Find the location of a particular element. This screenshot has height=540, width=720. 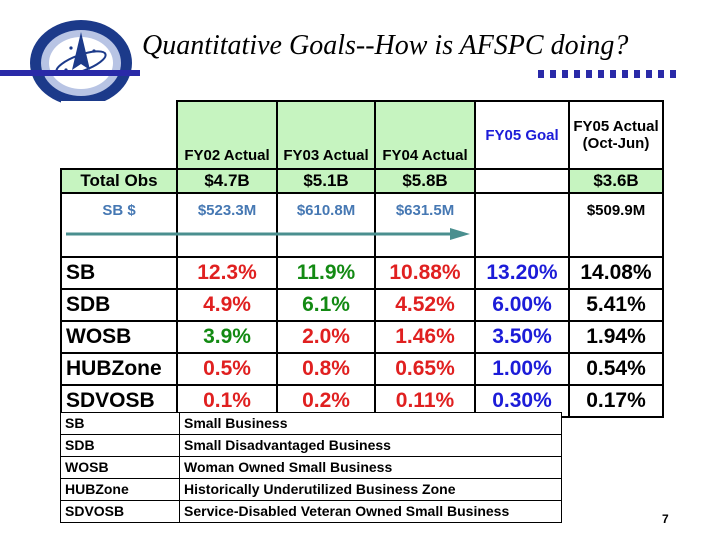

header-blank is located at coordinates (119, 135).